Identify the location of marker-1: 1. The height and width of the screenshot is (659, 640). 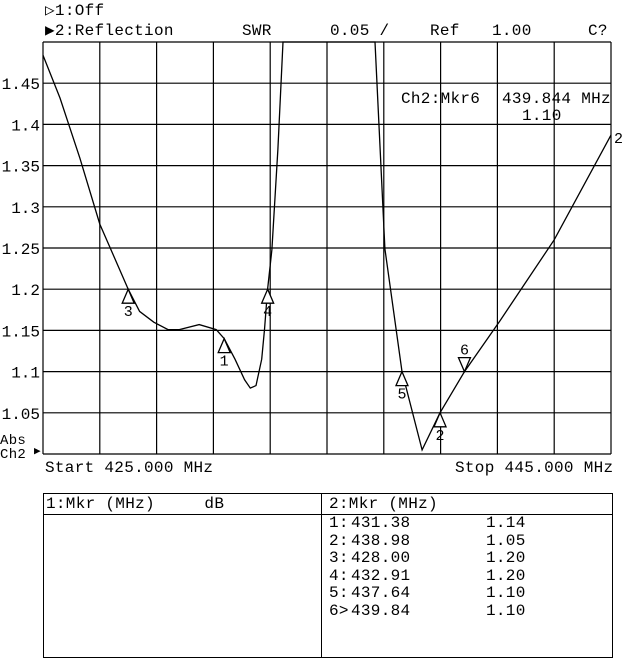
(224, 353).